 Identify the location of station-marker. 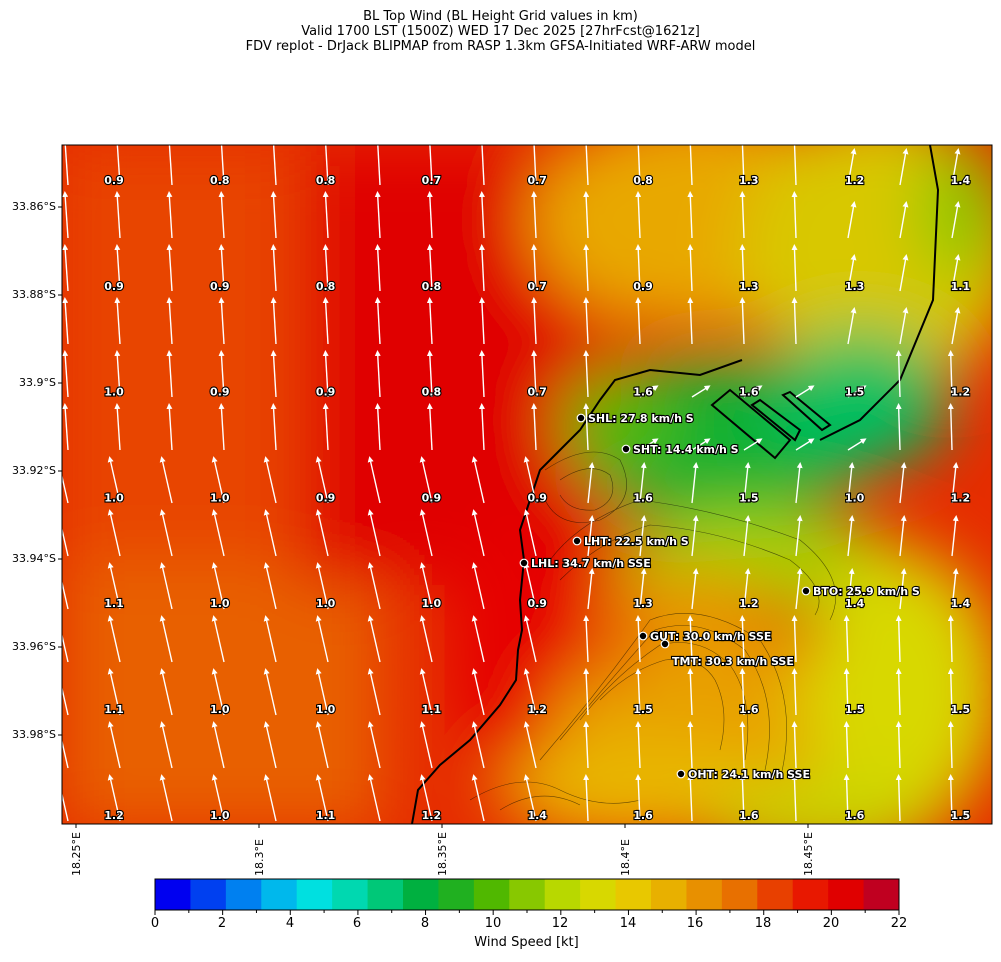
(806, 591).